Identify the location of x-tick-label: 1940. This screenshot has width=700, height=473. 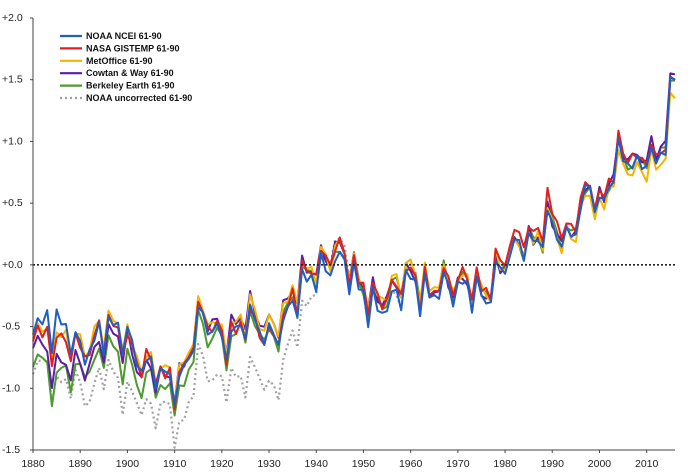
(317, 464).